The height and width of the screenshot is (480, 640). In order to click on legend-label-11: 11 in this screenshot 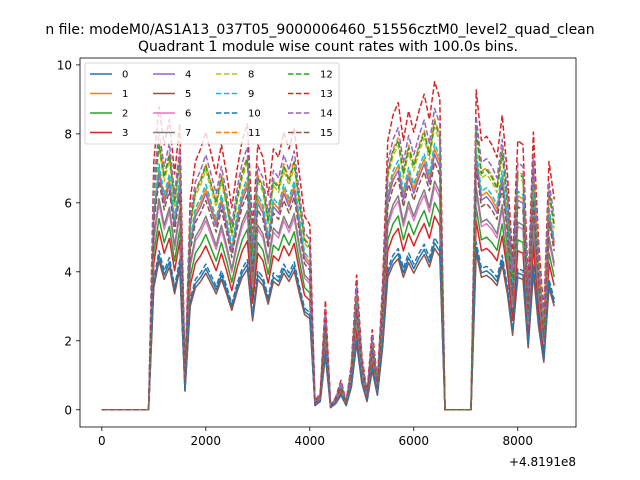, I will do `click(254, 133)`.